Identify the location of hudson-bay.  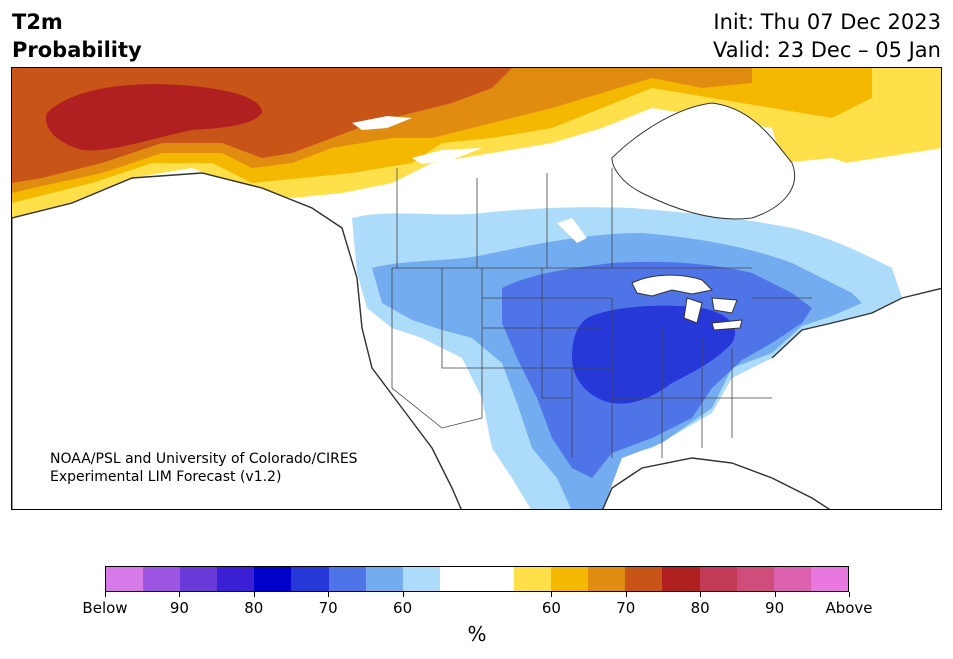
(703, 161).